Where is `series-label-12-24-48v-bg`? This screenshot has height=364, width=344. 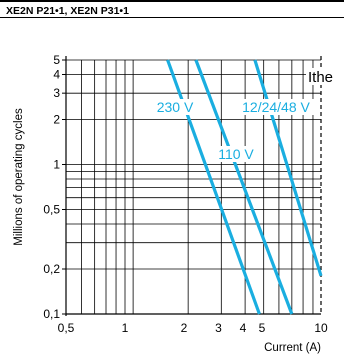 series-label-12-24-48v-bg is located at coordinates (276, 107).